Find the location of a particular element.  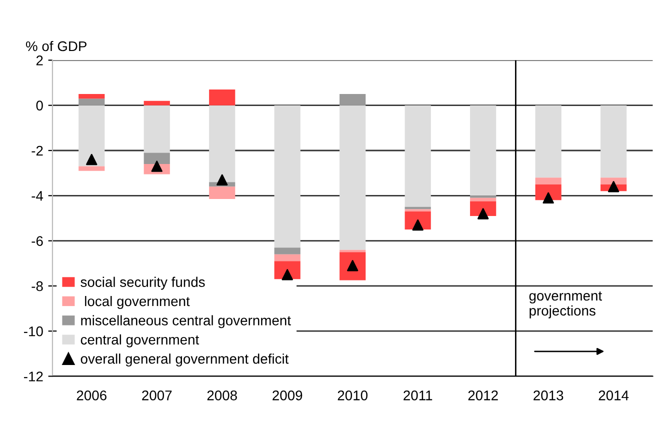

legend-label: local government is located at coordinates (137, 302).